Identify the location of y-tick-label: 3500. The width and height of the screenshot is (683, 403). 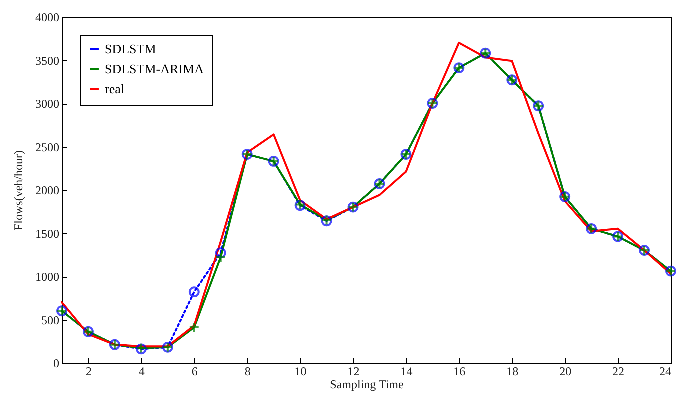
(48, 61).